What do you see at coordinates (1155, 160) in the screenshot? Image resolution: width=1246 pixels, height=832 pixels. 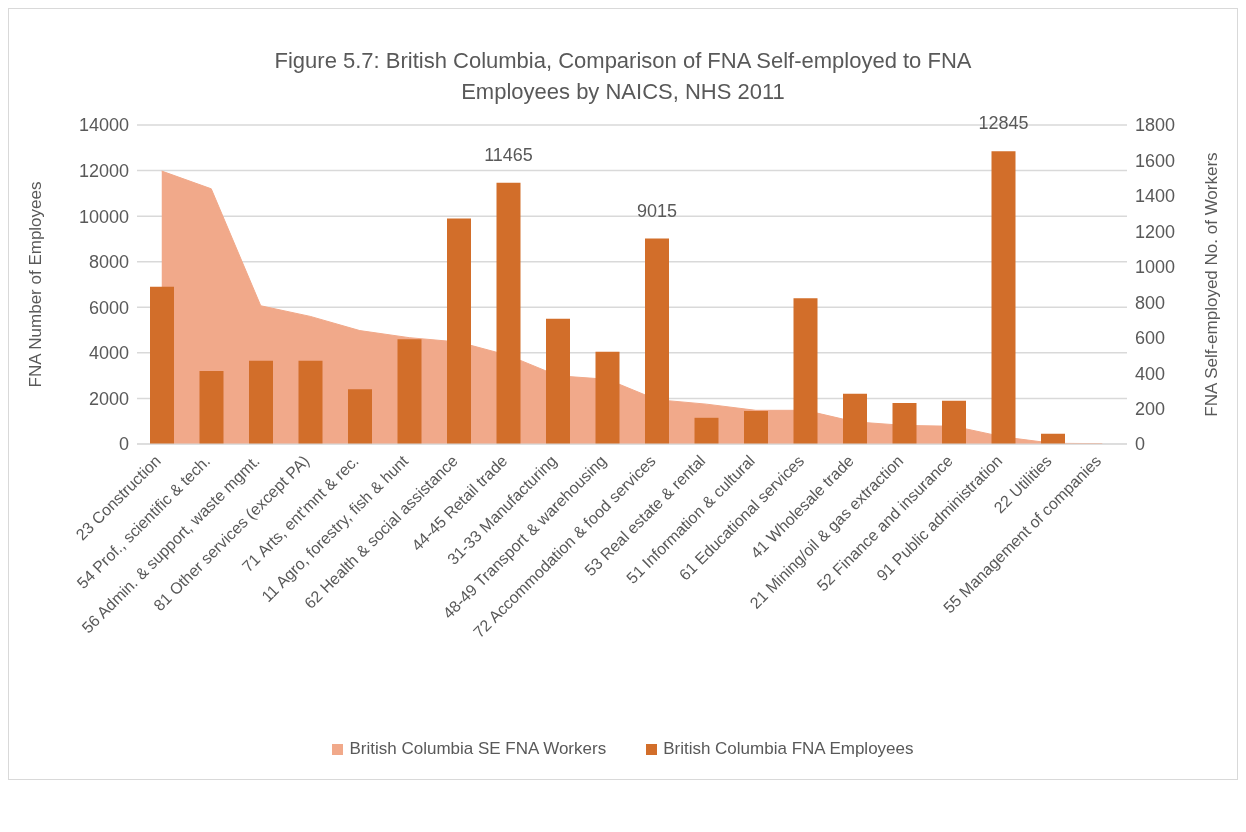 I see `y2-tick-label: 1600` at bounding box center [1155, 160].